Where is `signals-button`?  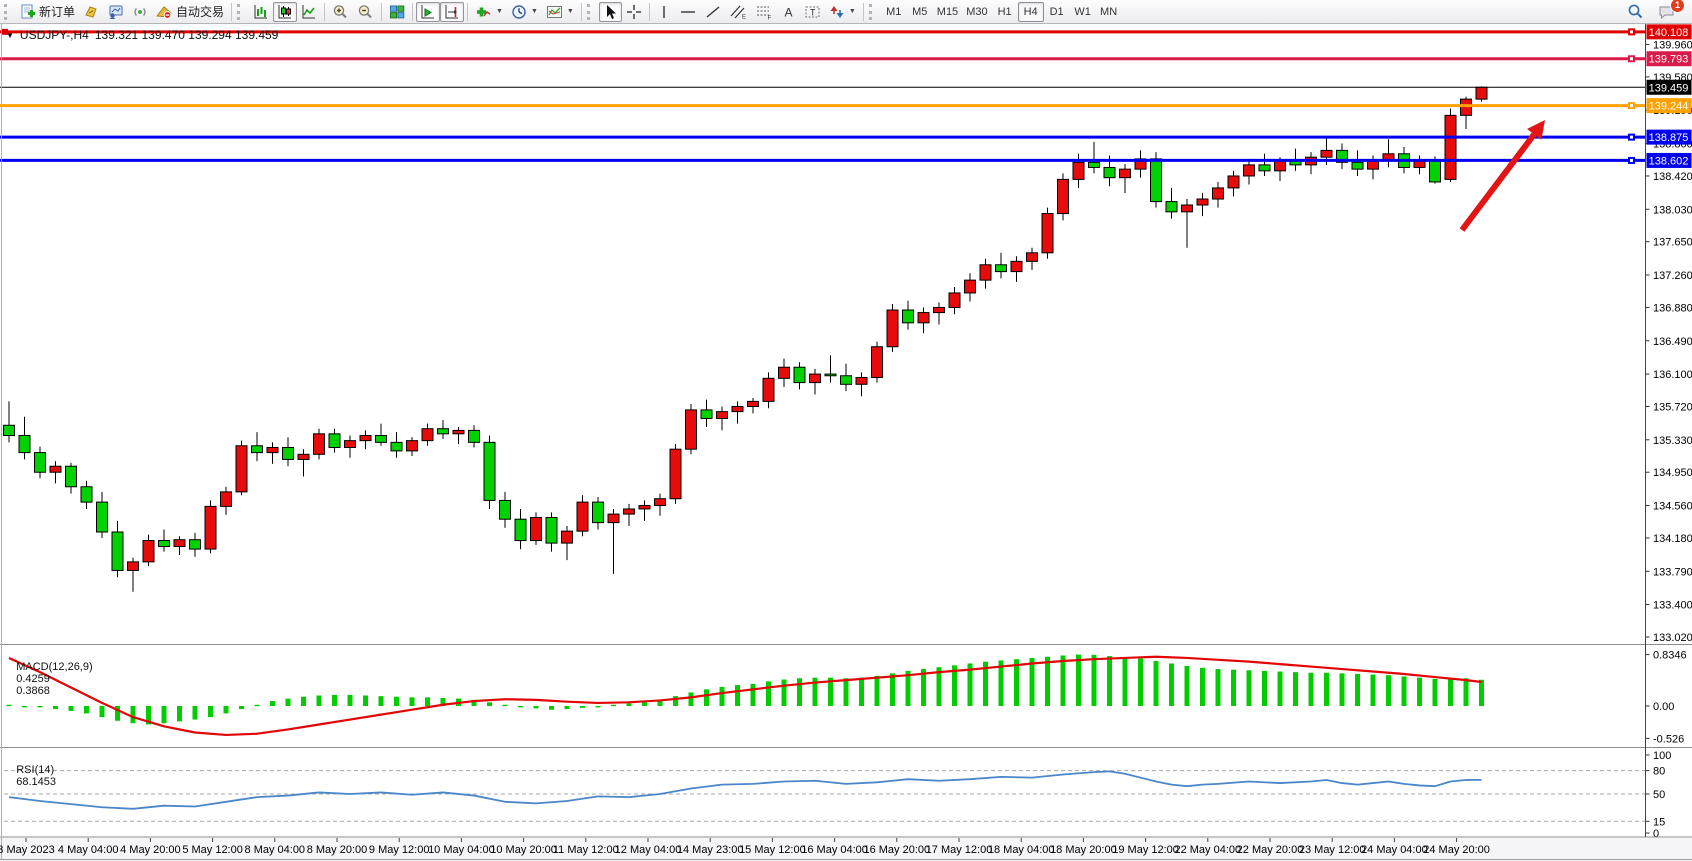
signals-button is located at coordinates (140, 12).